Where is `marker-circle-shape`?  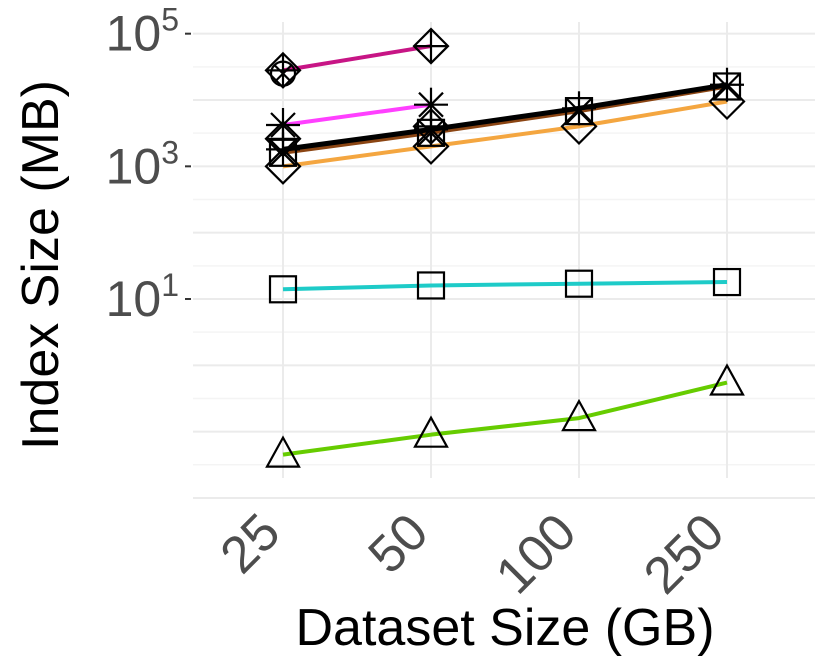 marker-circle-shape is located at coordinates (283, 73).